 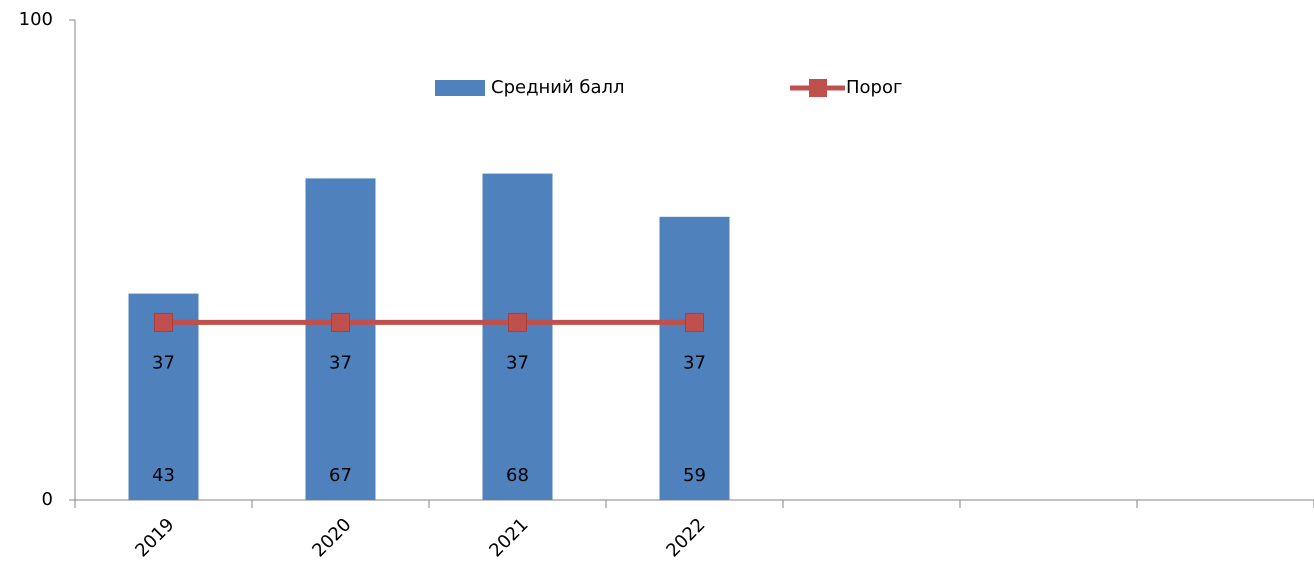 What do you see at coordinates (874, 87) in the screenshot?
I see `legend-label: Порог` at bounding box center [874, 87].